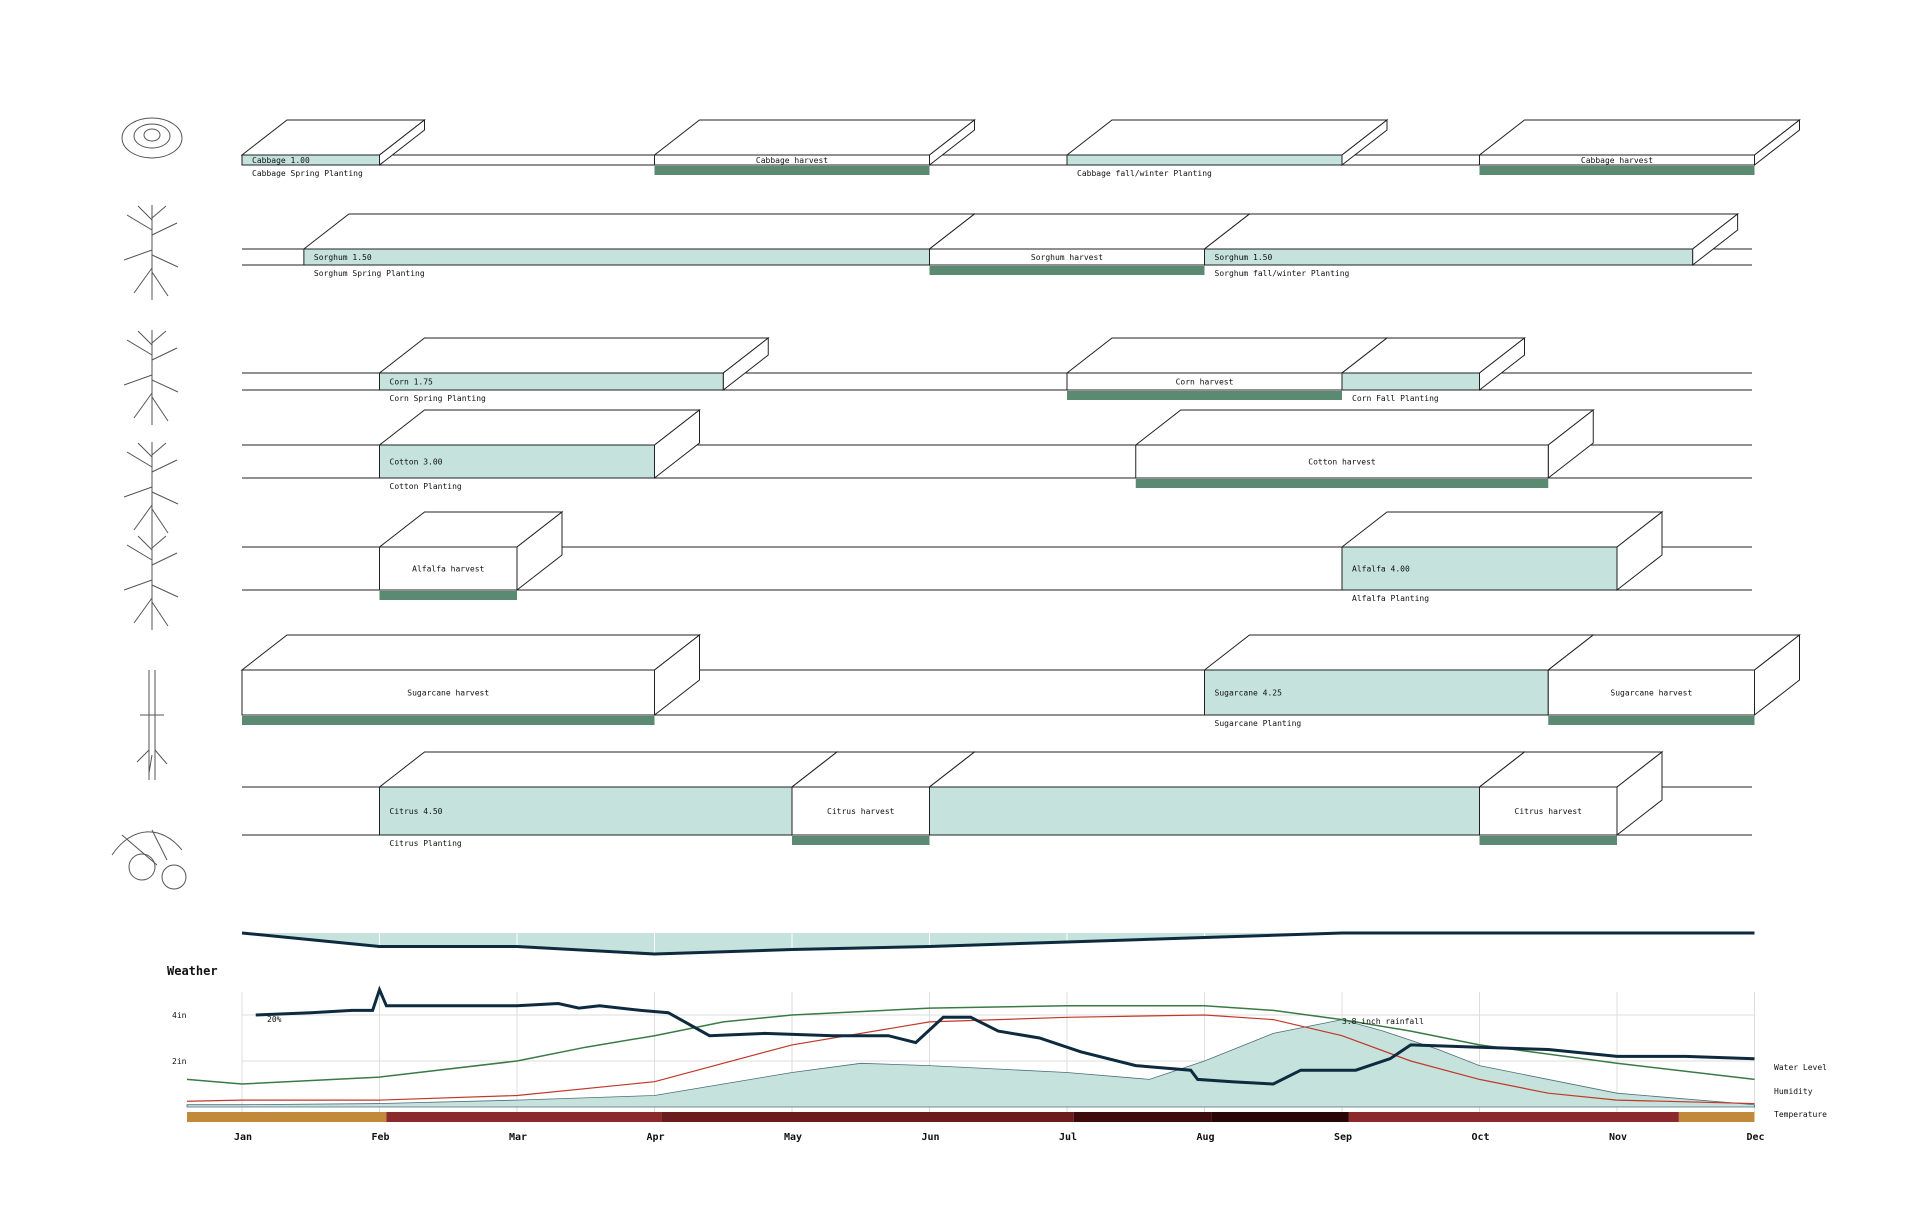 The image size is (1920, 1213). I want to click on block-label: Alfalfa 4.00, so click(1381, 569).